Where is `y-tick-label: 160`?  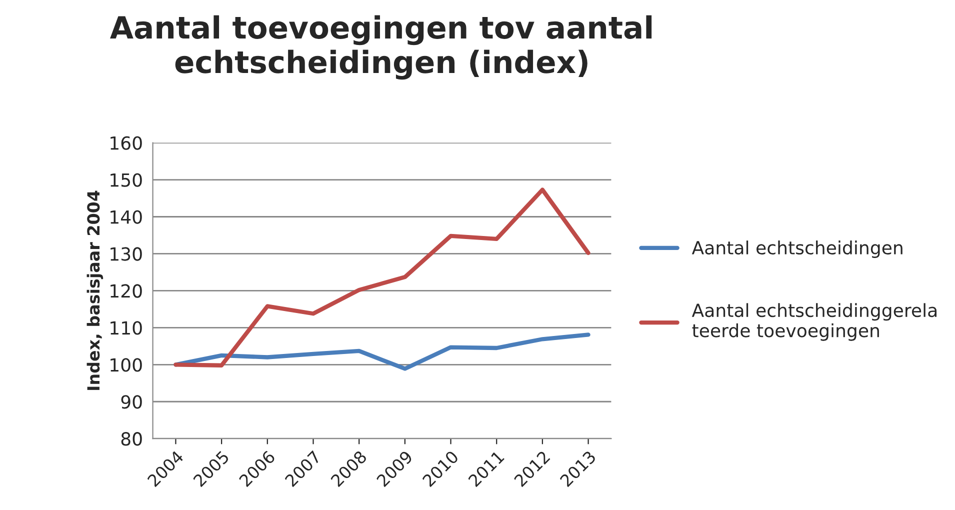
y-tick-label: 160 is located at coordinates (126, 143).